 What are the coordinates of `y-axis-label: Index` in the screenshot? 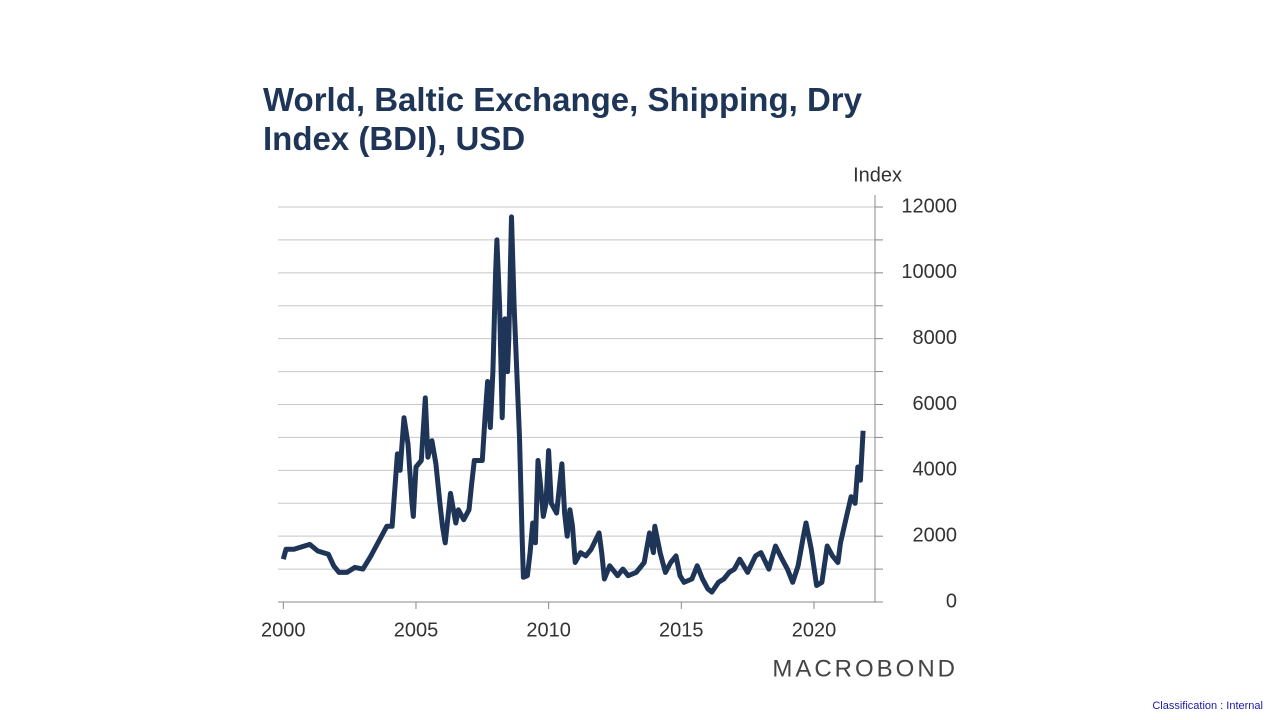 It's located at (877, 175).